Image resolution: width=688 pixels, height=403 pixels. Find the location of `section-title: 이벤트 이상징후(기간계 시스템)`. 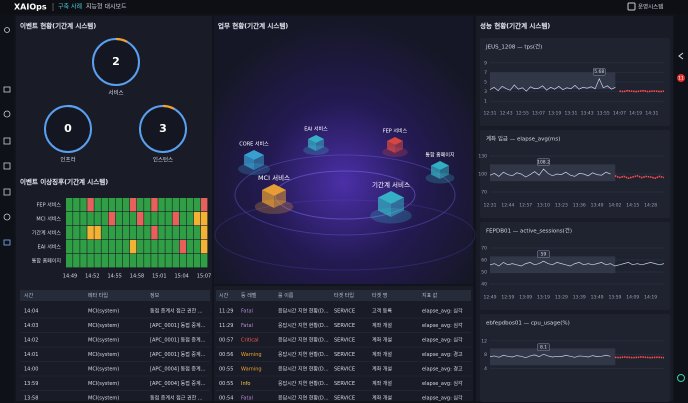

section-title: 이벤트 이상징후(기간계 시스템) is located at coordinates (64, 181).